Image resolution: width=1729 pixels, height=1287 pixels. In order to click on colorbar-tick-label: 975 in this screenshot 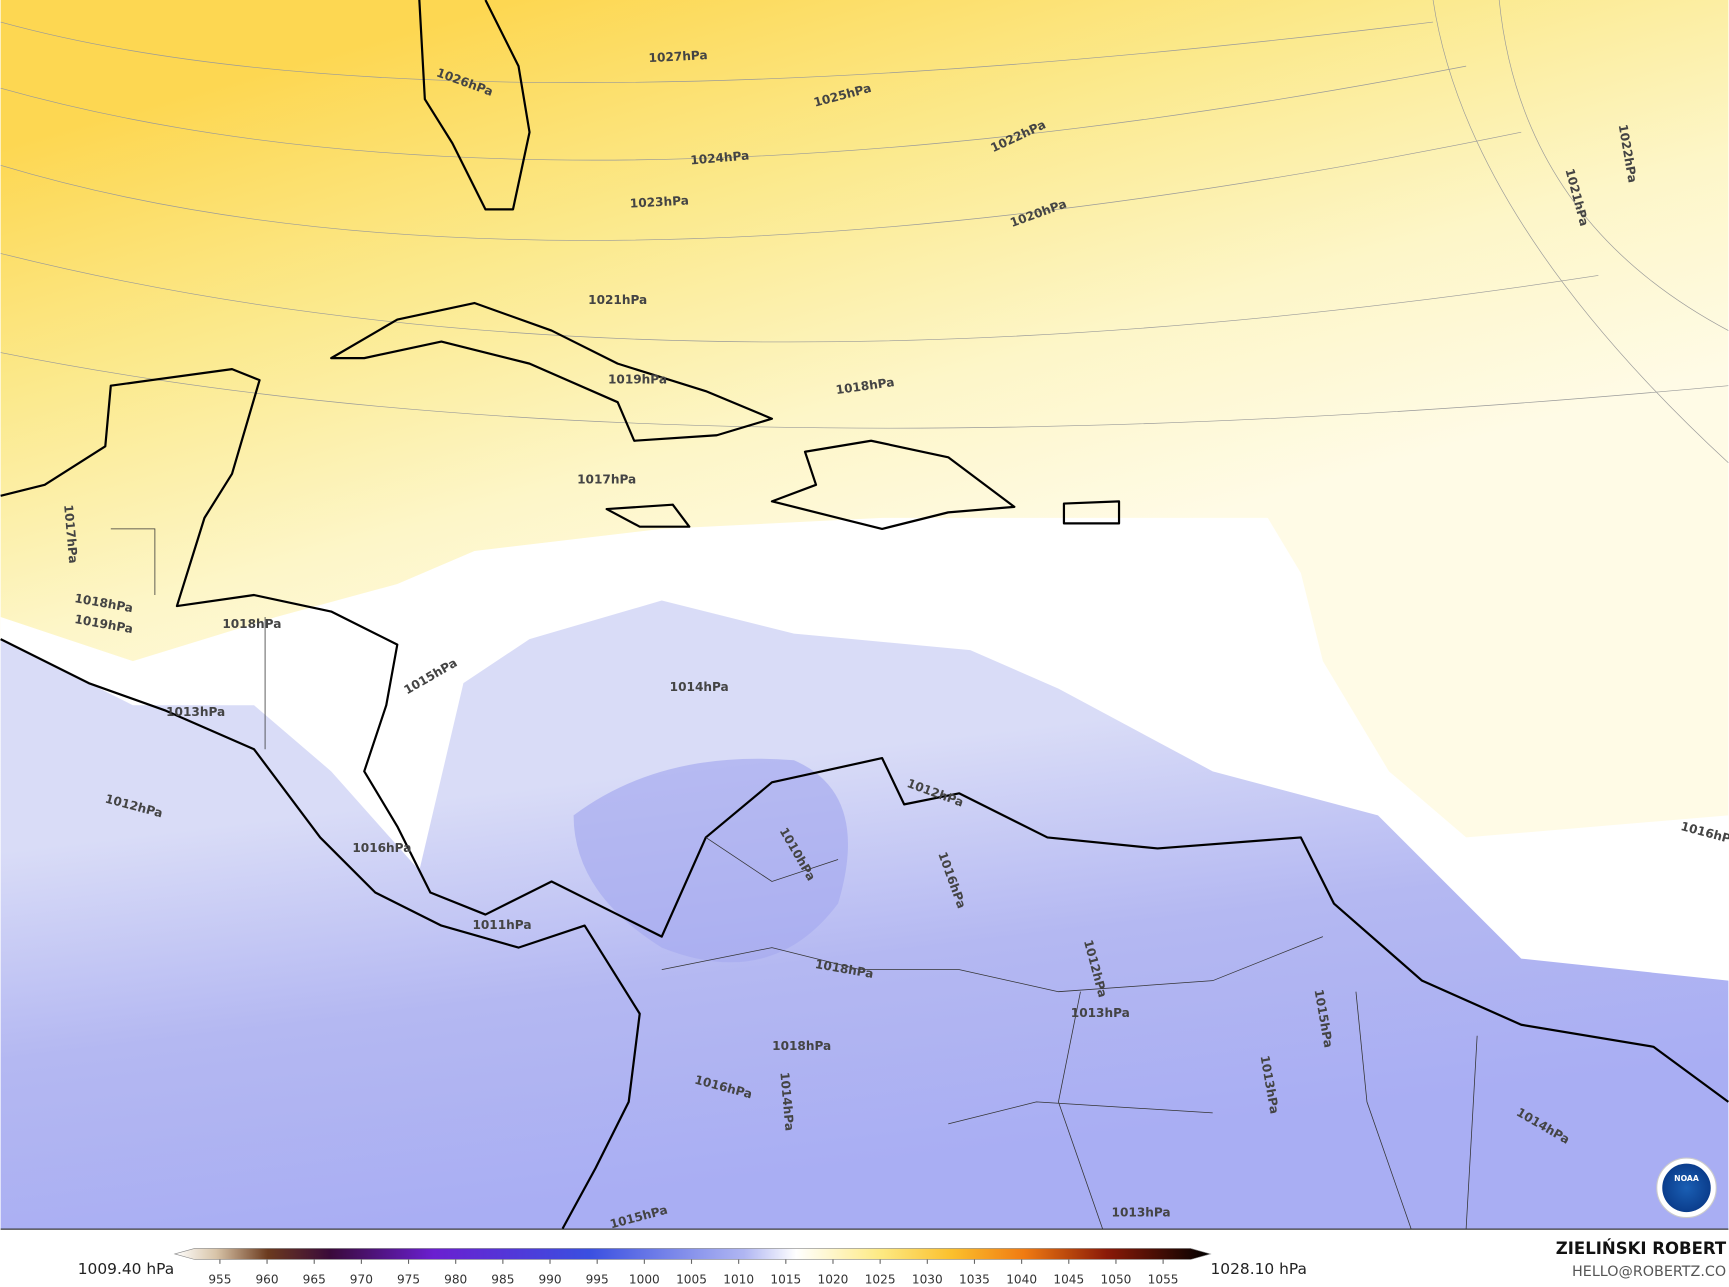, I will do `click(408, 1280)`.